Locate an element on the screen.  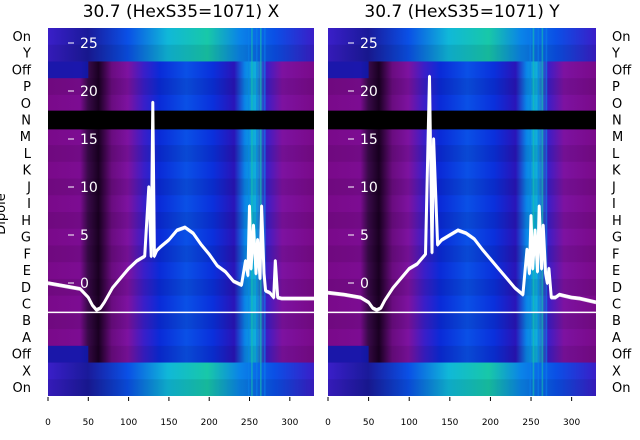
overlay-ytick-label-x-20: 20 is located at coordinates (89, 92).